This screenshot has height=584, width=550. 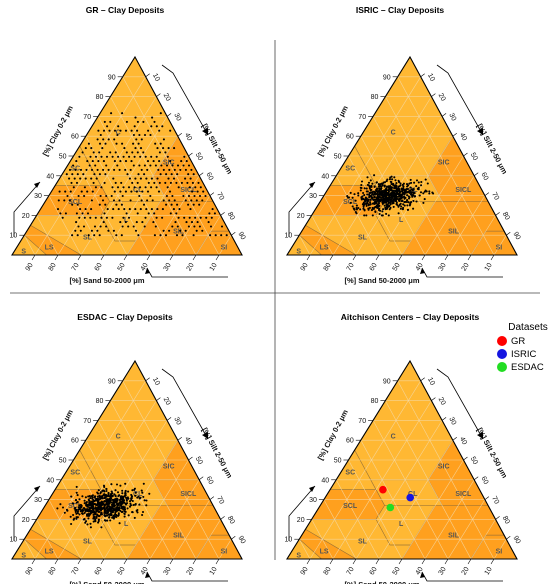 I want to click on tick-label-silt: 20, so click(x=442, y=97).